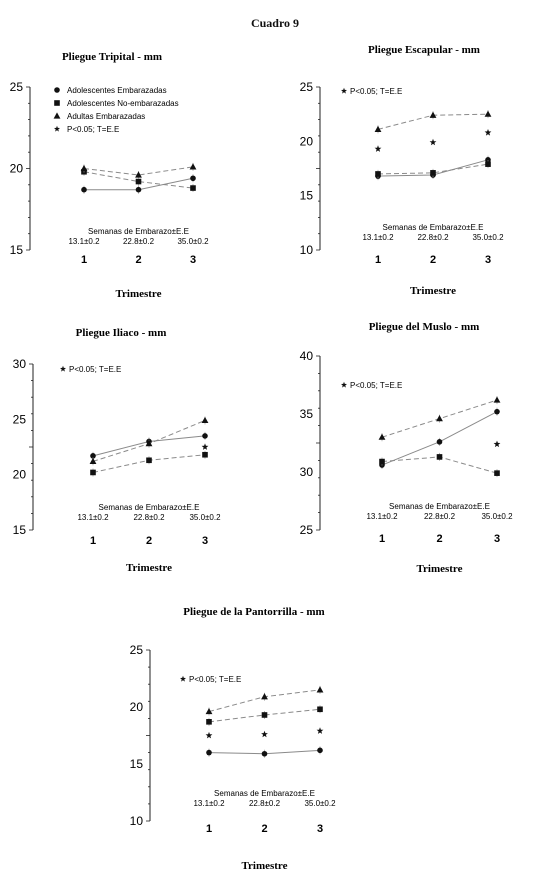 The height and width of the screenshot is (882, 550). Describe the element at coordinates (307, 414) in the screenshot. I see `y-tick-label: 35` at that location.